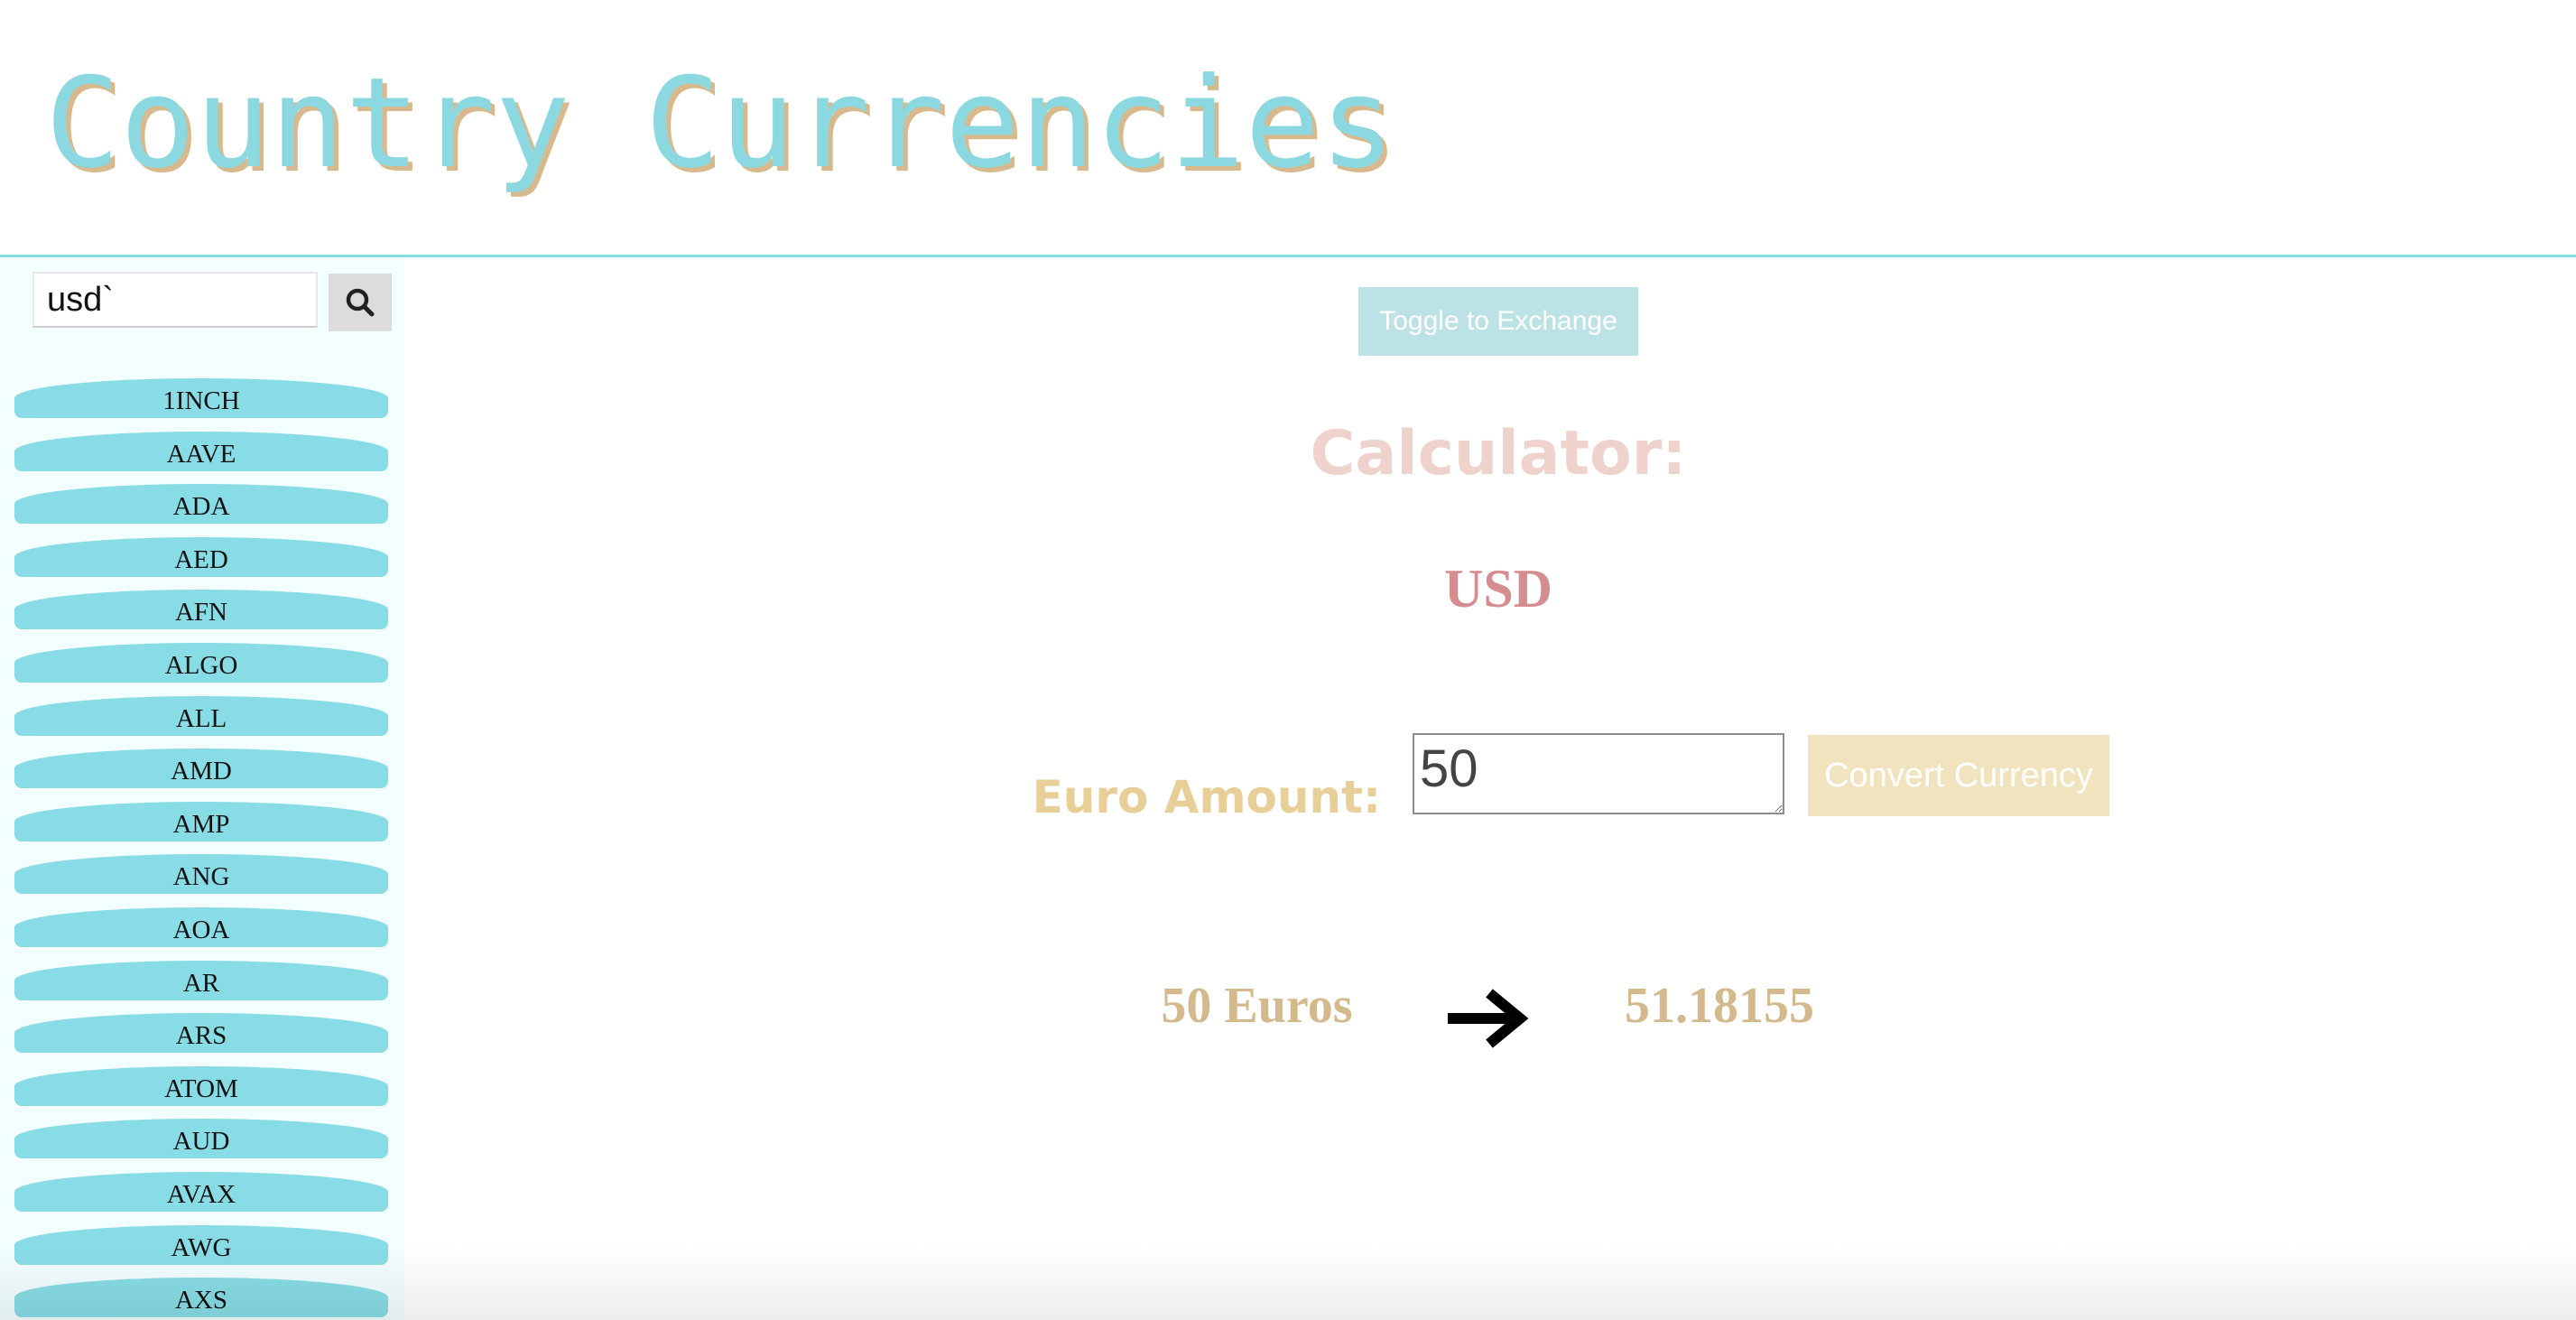 The height and width of the screenshot is (1320, 2576). I want to click on search-button, so click(361, 303).